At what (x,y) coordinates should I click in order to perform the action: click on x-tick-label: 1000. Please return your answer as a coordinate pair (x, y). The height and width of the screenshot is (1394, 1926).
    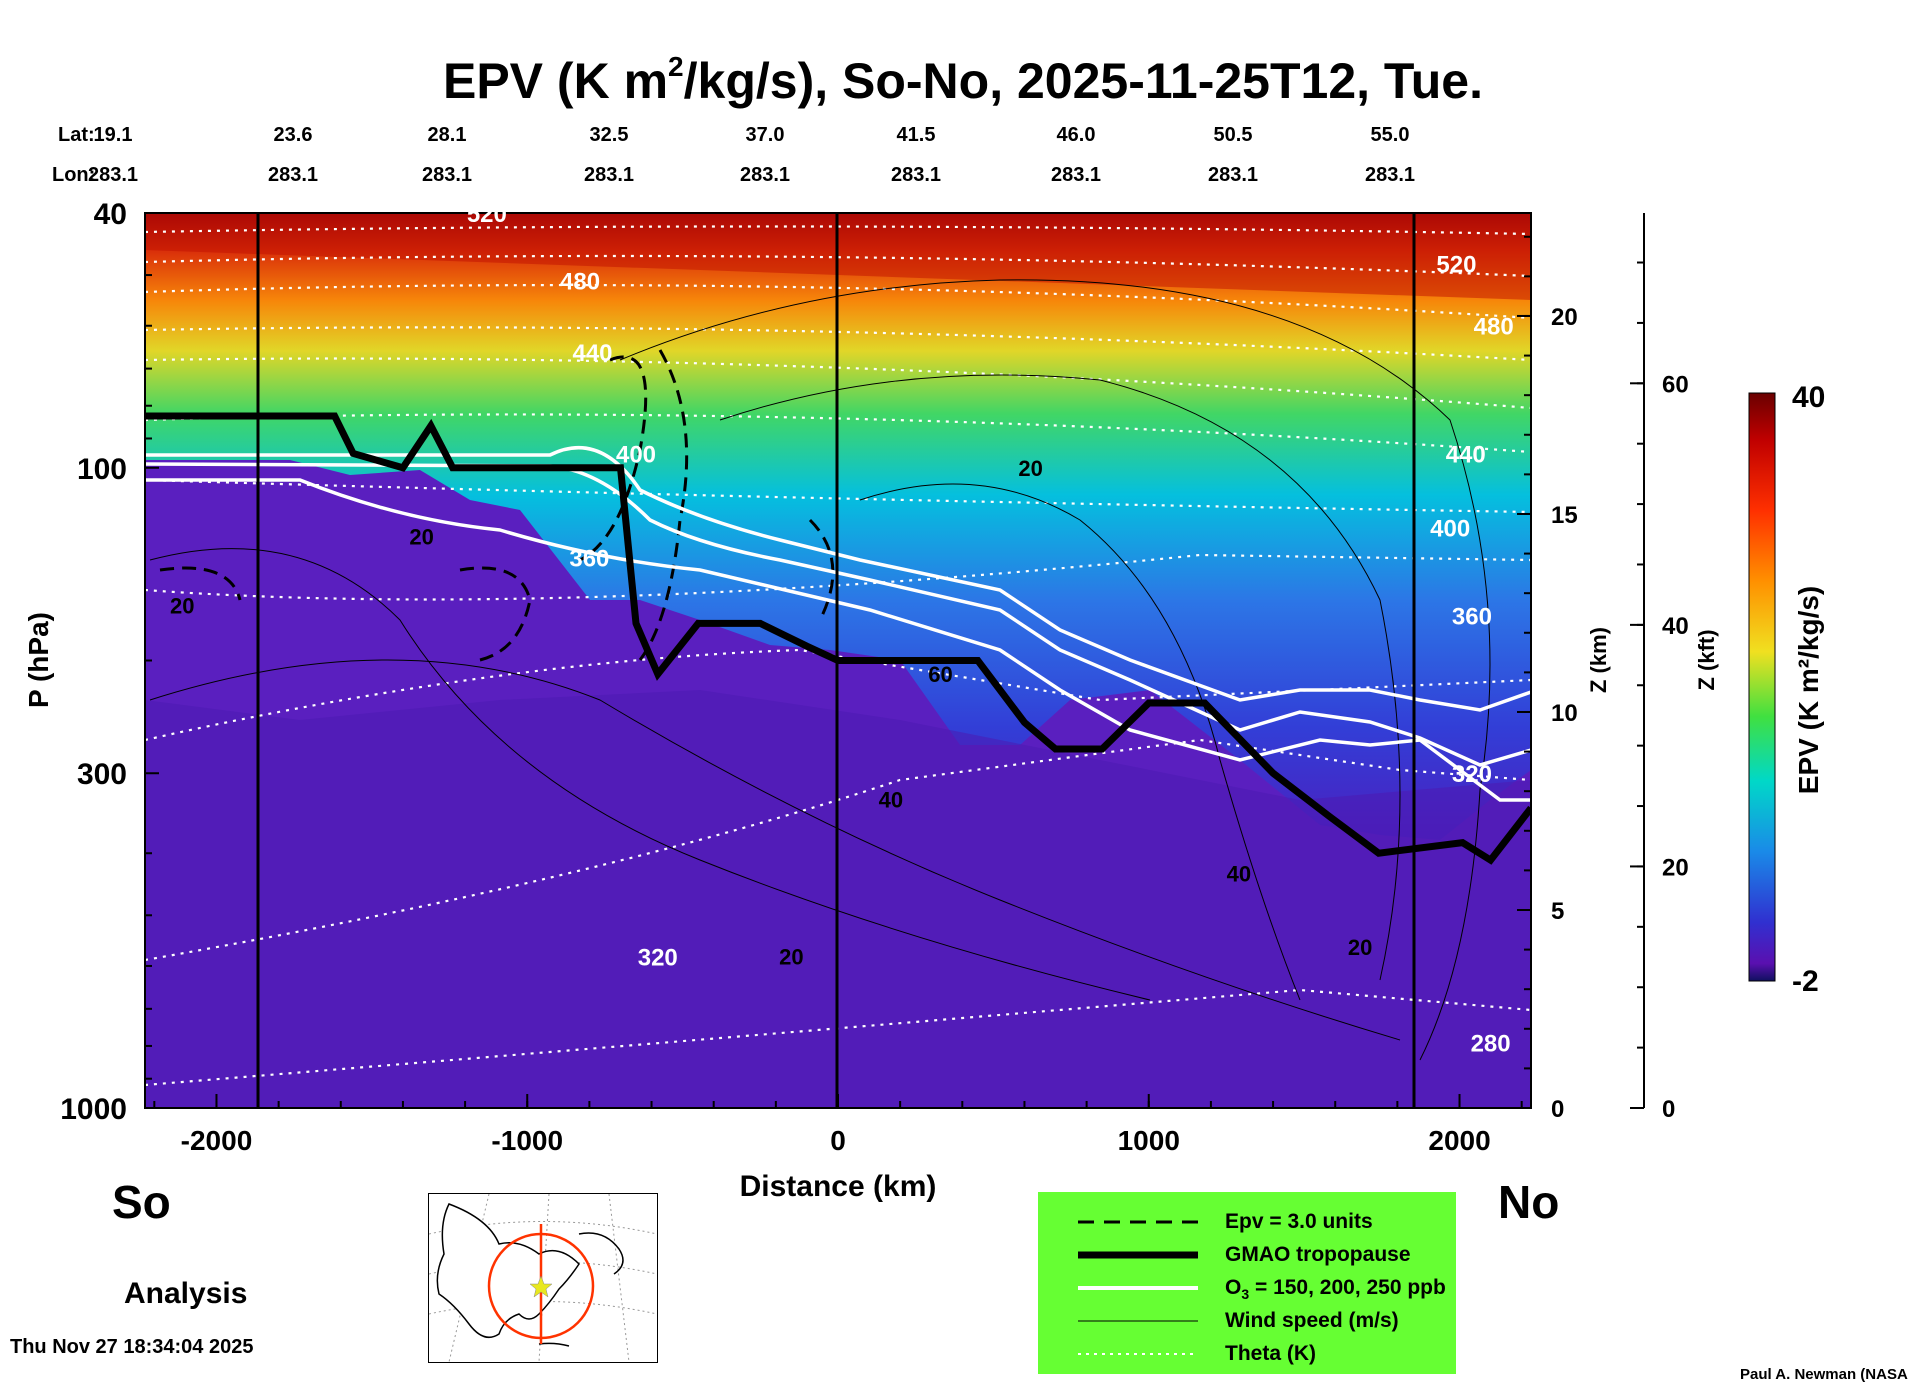
    Looking at the image, I should click on (1149, 1140).